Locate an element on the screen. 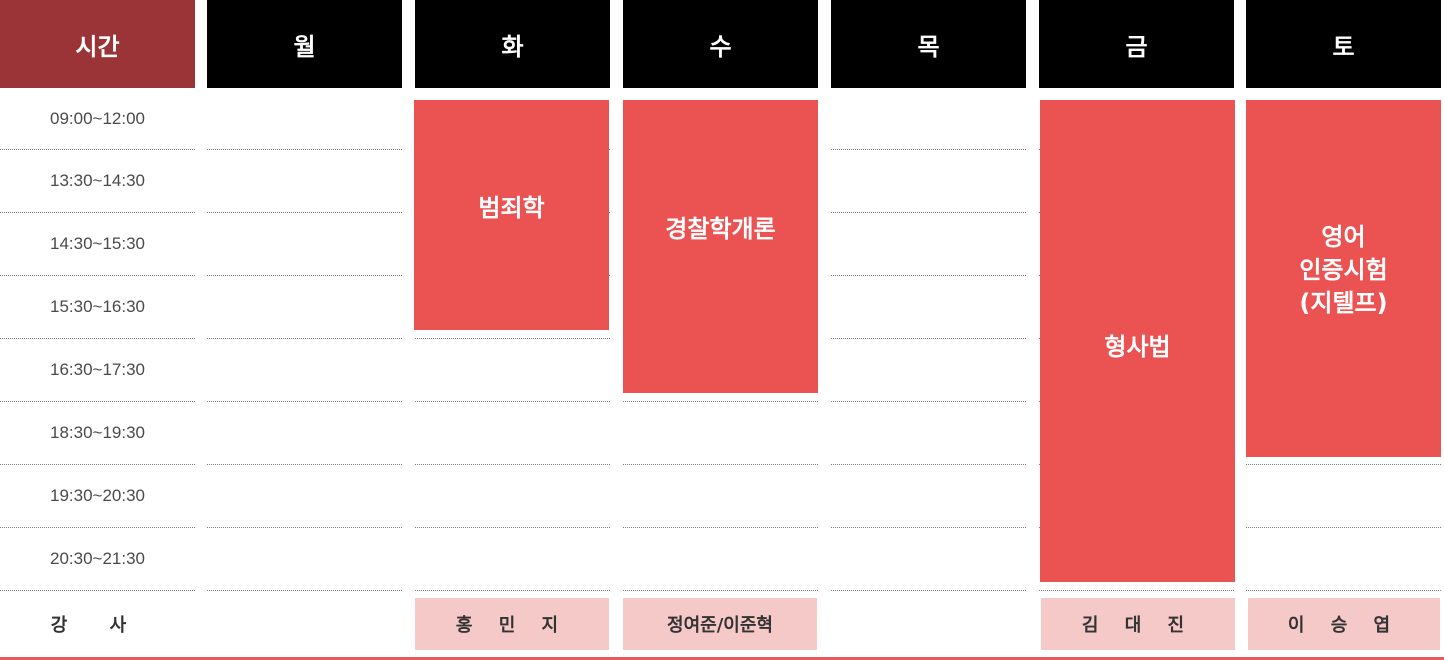  header-day-fri: 금 is located at coordinates (1136, 44).